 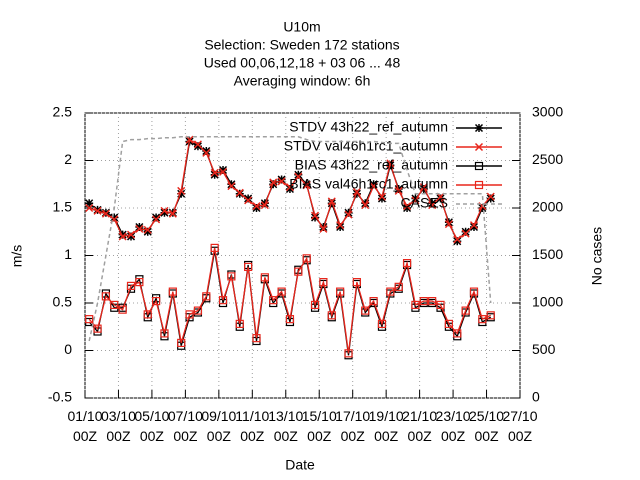 I want to click on legend-label: BIAS 43h22_ref_autumn, so click(x=371, y=165).